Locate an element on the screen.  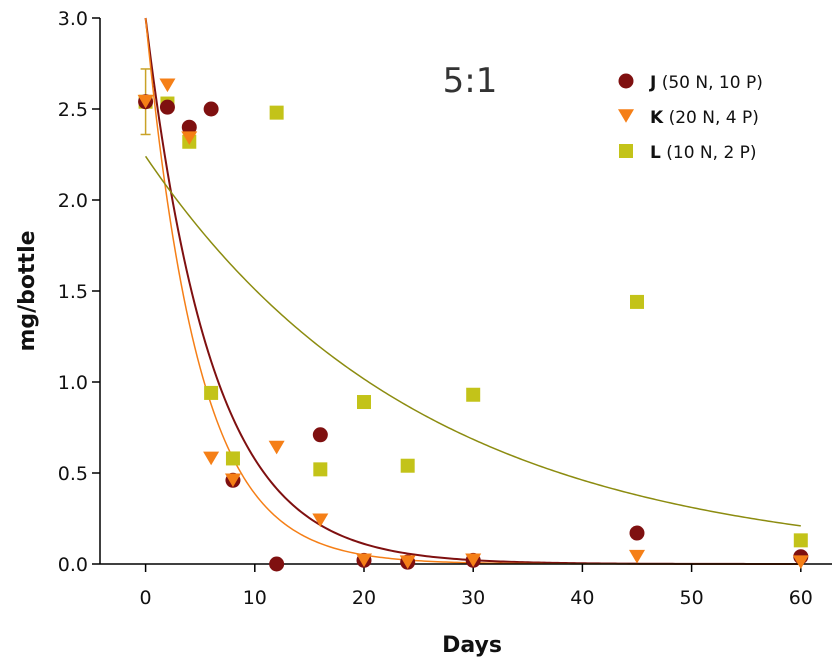
y-tick-label: 0.0 is located at coordinates (73, 565).